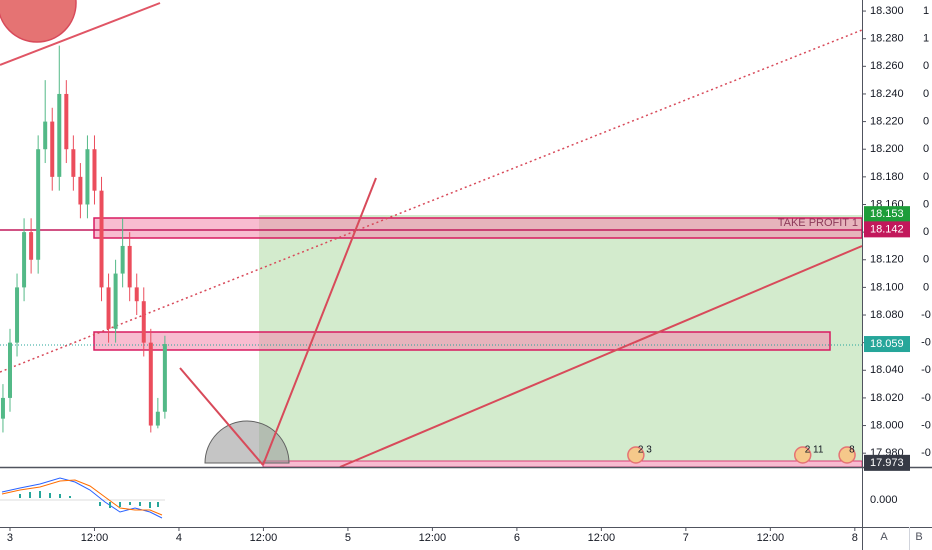 Image resolution: width=932 pixels, height=550 pixels. I want to click on y-tick-label: 18.000, so click(887, 425).